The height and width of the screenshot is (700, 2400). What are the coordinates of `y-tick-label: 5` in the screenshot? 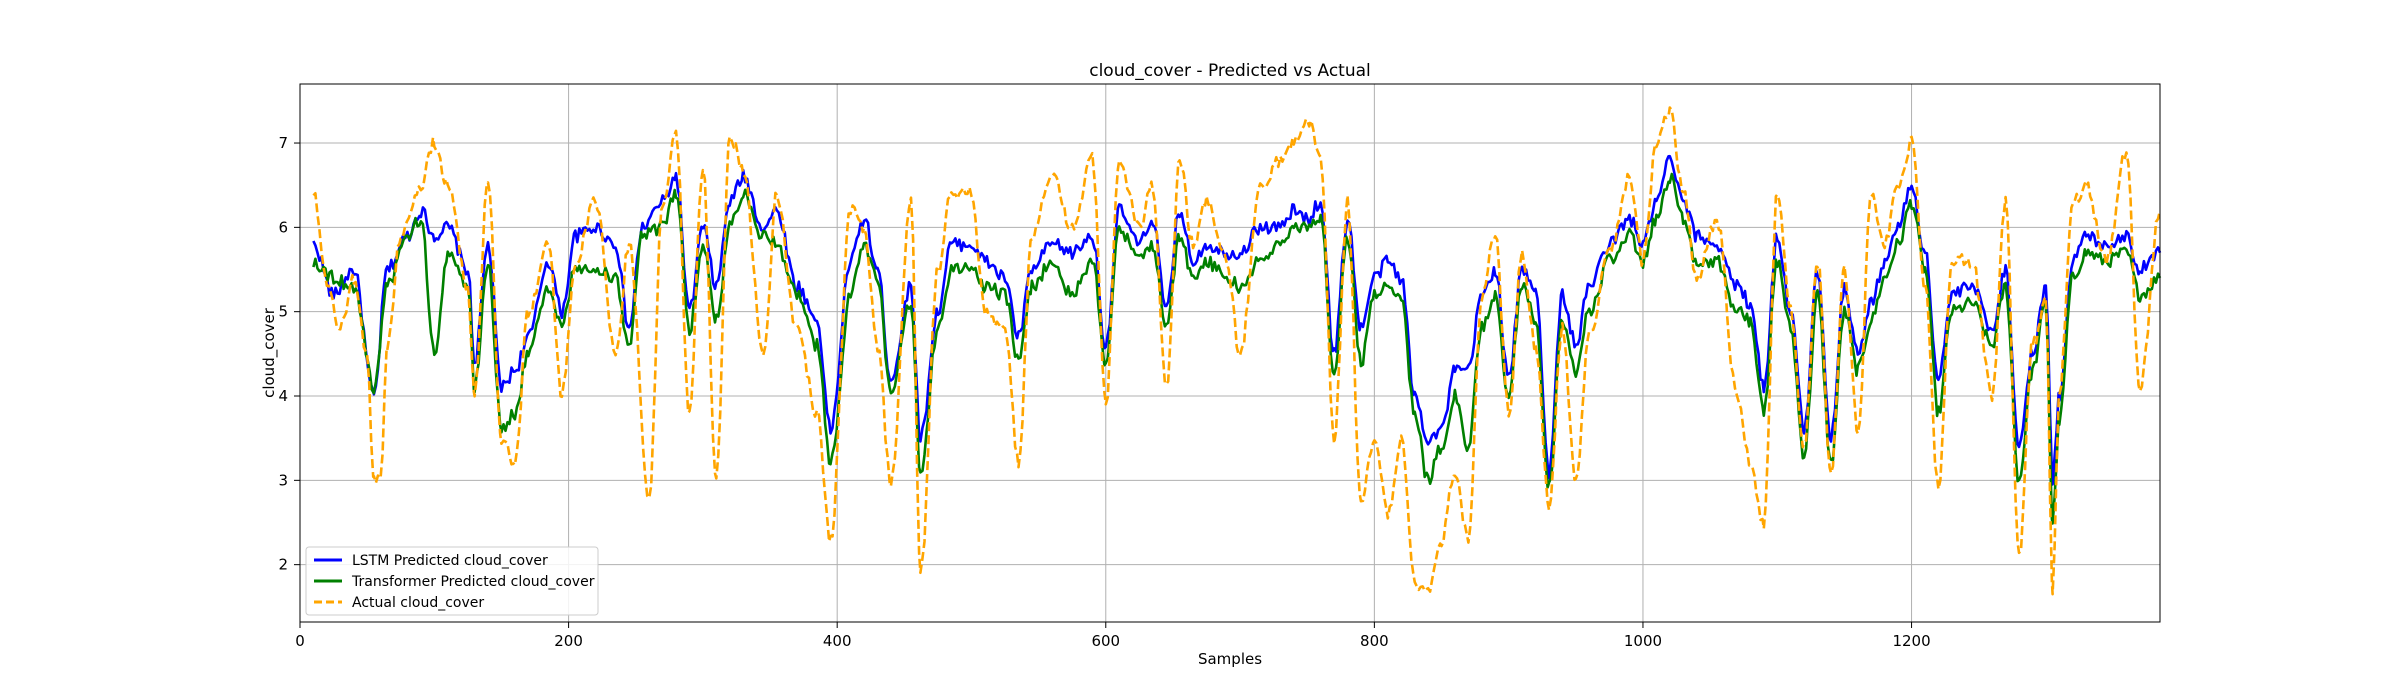 It's located at (283, 312).